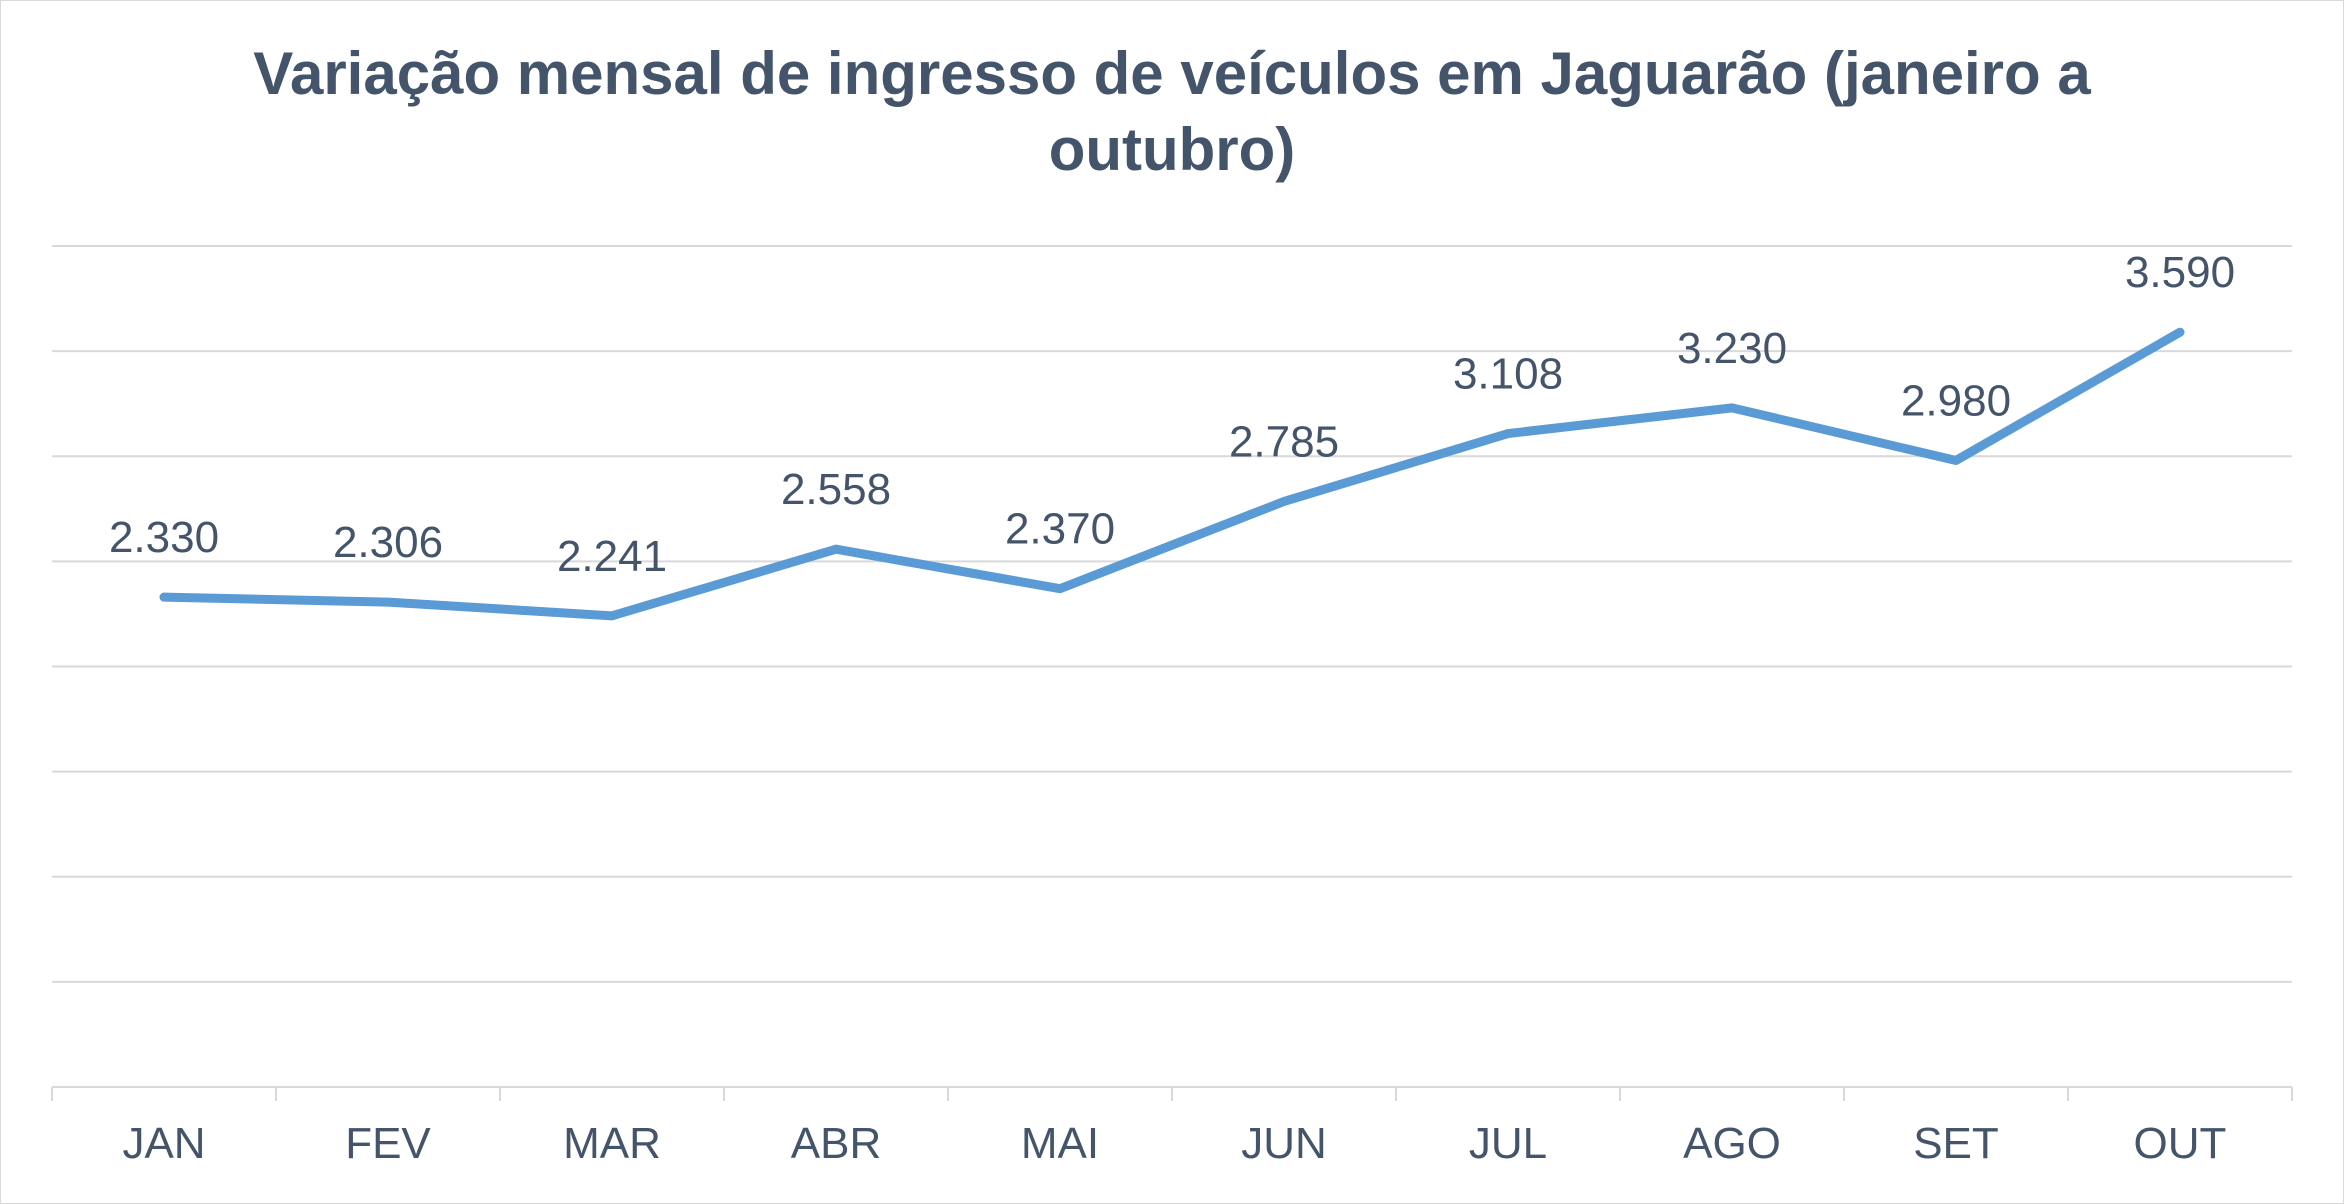 The width and height of the screenshot is (2344, 1204). What do you see at coordinates (1508, 374) in the screenshot?
I see `data-label-jul: 3.108` at bounding box center [1508, 374].